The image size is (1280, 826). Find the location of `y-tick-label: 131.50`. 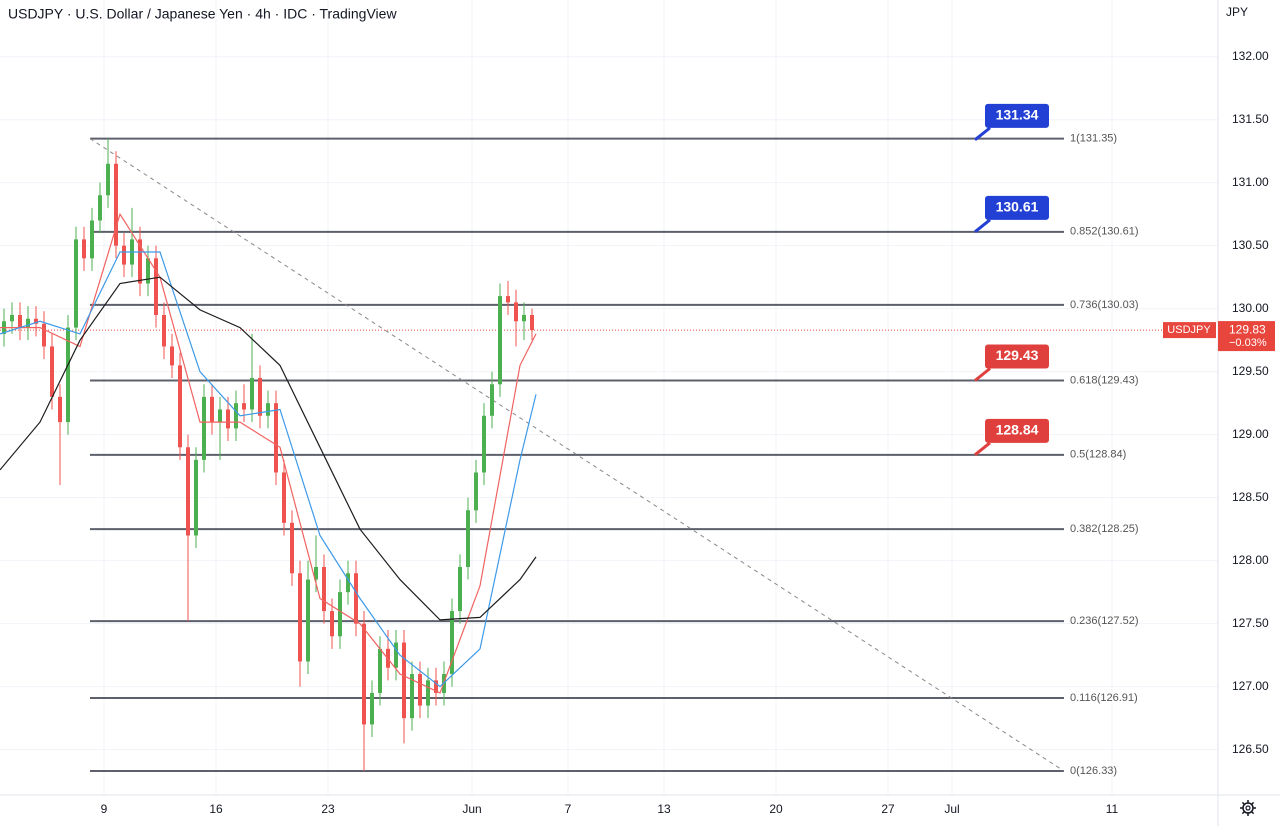

y-tick-label: 131.50 is located at coordinates (1250, 119).